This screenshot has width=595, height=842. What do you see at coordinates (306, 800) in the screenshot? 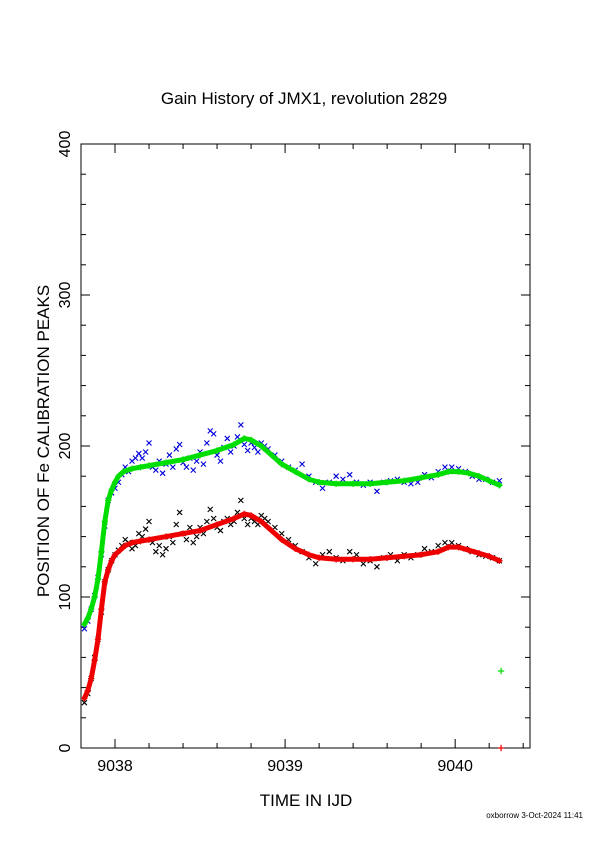
I see `x-axis-label: TIME IN IJD` at bounding box center [306, 800].